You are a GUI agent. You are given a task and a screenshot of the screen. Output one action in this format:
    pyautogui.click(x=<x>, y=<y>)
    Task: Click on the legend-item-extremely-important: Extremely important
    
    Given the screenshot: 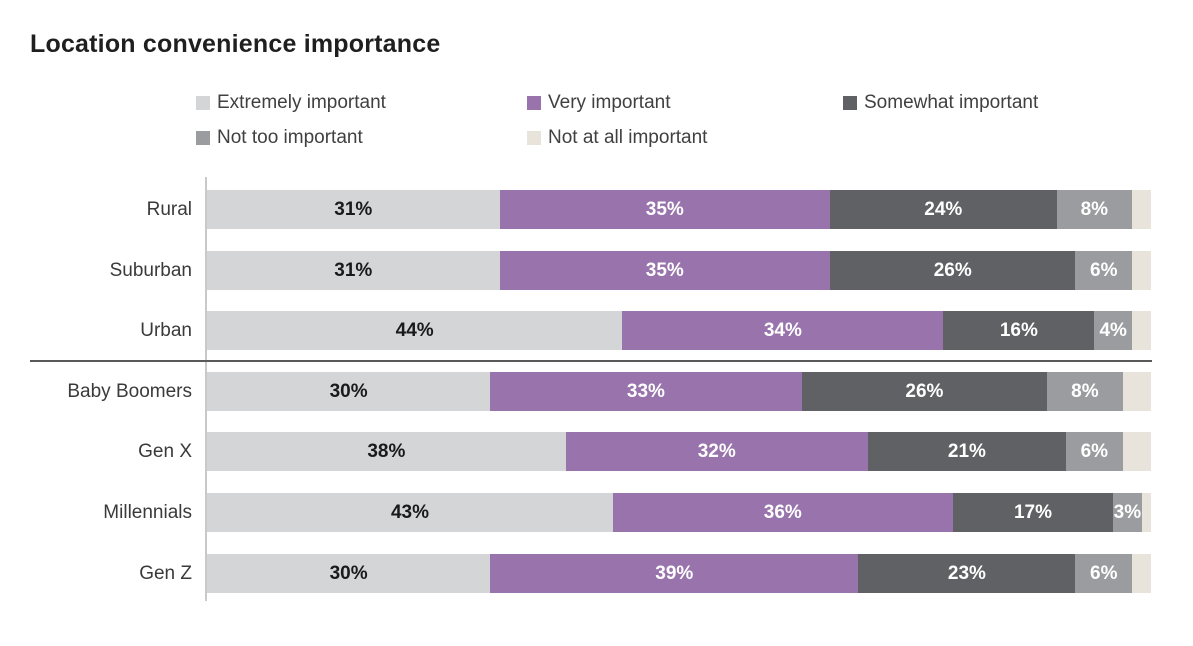 What is the action you would take?
    pyautogui.click(x=291, y=103)
    